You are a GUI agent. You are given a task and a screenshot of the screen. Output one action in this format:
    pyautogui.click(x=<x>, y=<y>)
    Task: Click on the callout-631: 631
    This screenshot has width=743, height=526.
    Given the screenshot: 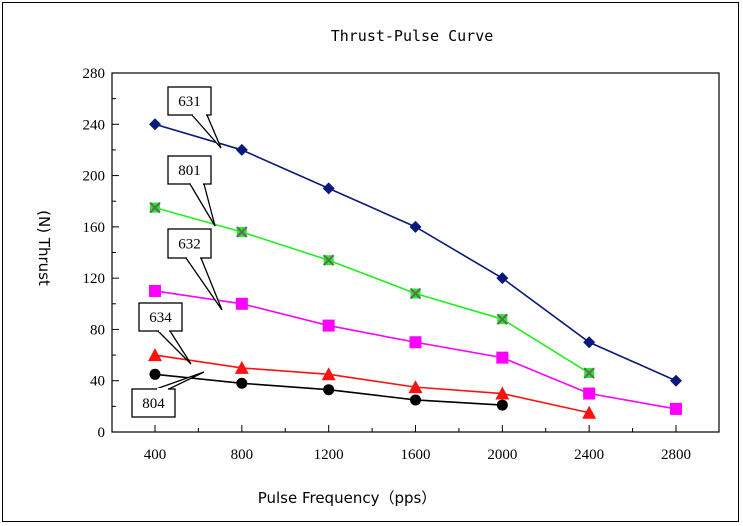 What is the action you would take?
    pyautogui.click(x=194, y=117)
    